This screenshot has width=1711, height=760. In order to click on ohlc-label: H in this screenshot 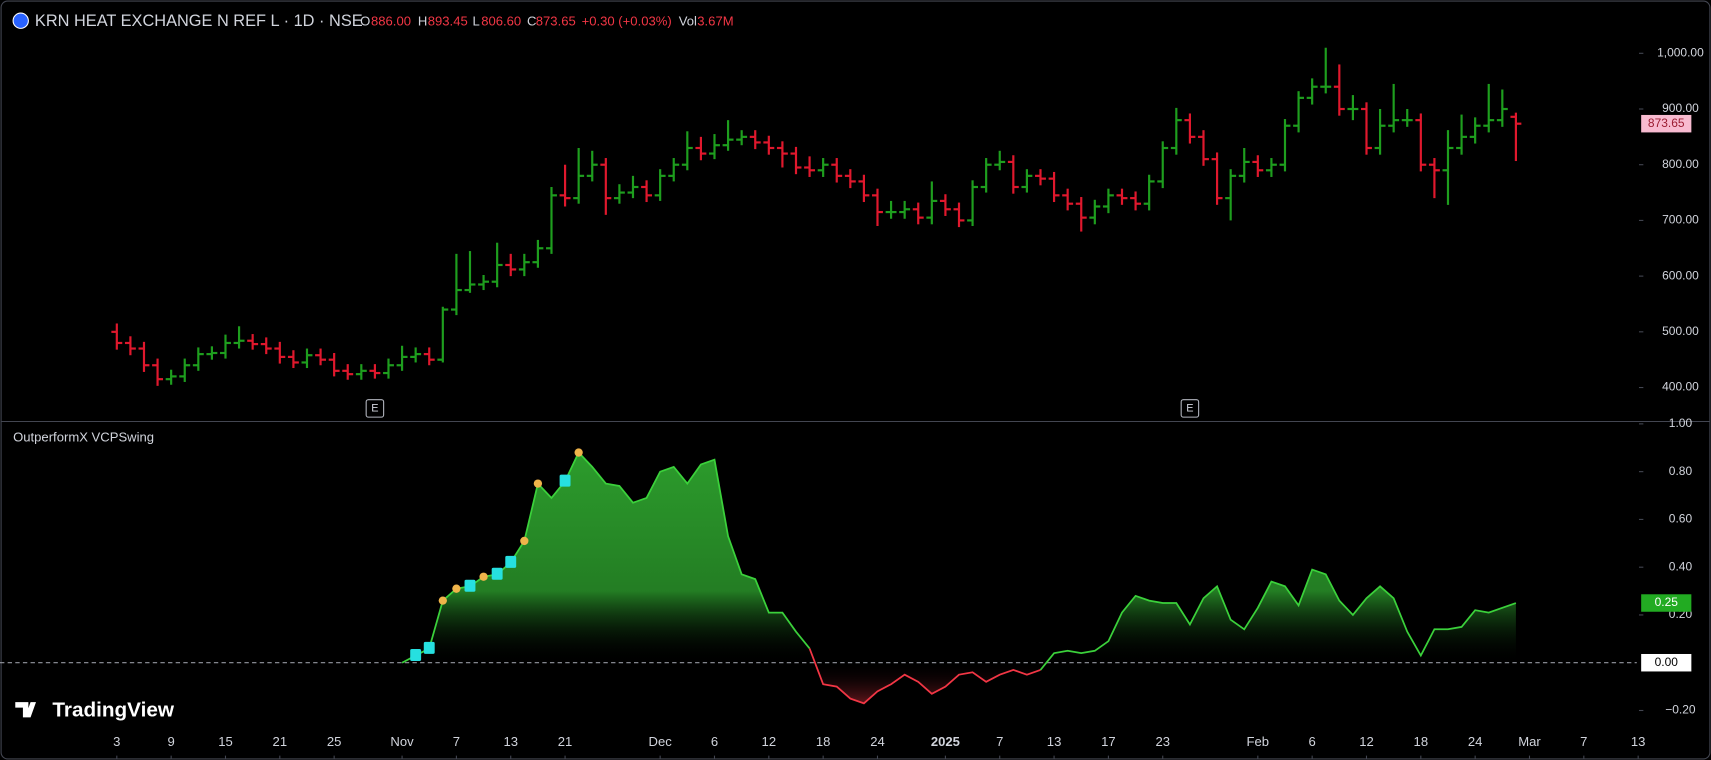, I will do `click(422, 20)`.